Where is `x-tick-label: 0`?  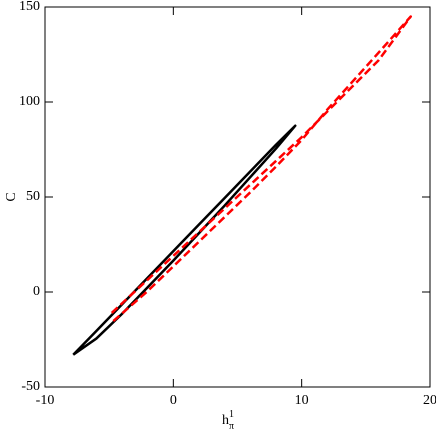
x-tick-label: 0 is located at coordinates (173, 400).